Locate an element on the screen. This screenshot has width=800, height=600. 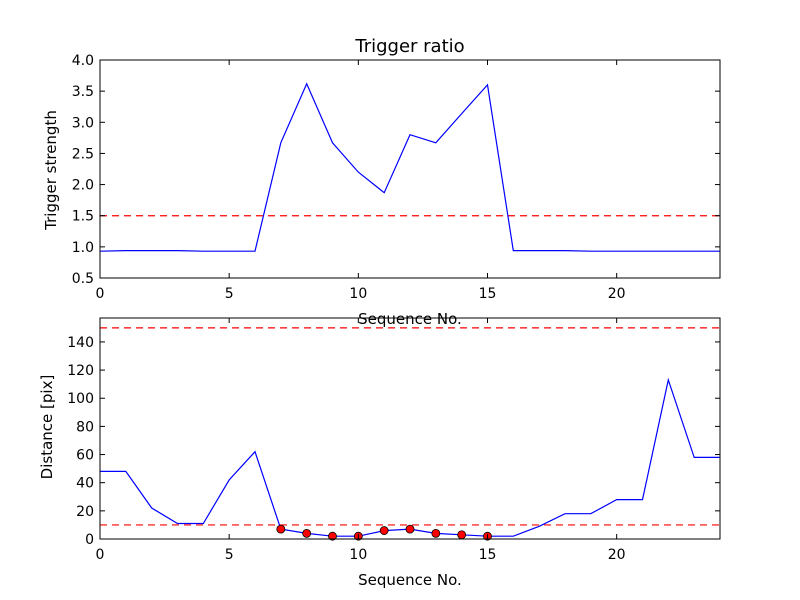
y-tick-label: 1.0 is located at coordinates (83, 248).